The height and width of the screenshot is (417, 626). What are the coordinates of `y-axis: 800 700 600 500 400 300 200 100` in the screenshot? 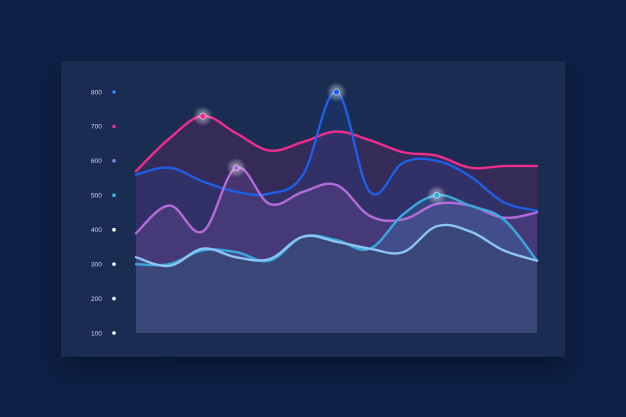 It's located at (103, 213).